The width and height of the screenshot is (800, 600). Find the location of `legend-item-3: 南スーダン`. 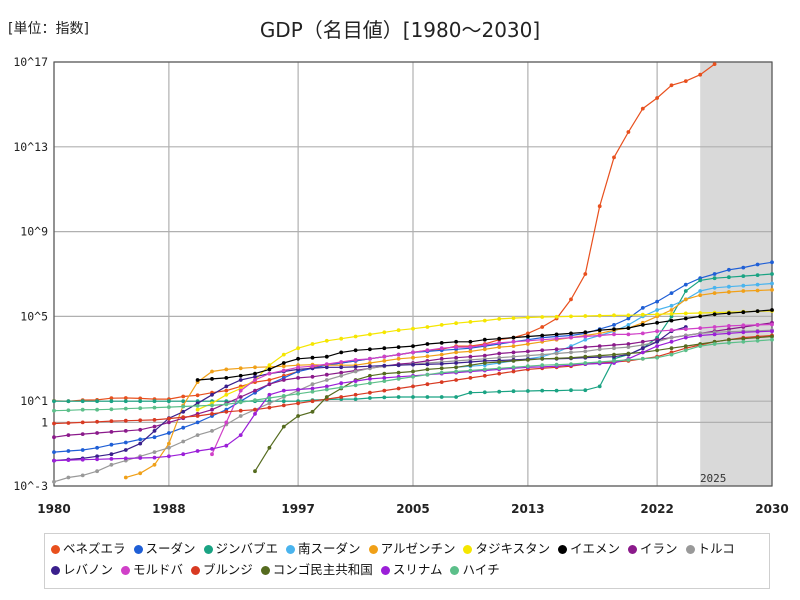

legend-item-3: 南スーダン is located at coordinates (323, 548).